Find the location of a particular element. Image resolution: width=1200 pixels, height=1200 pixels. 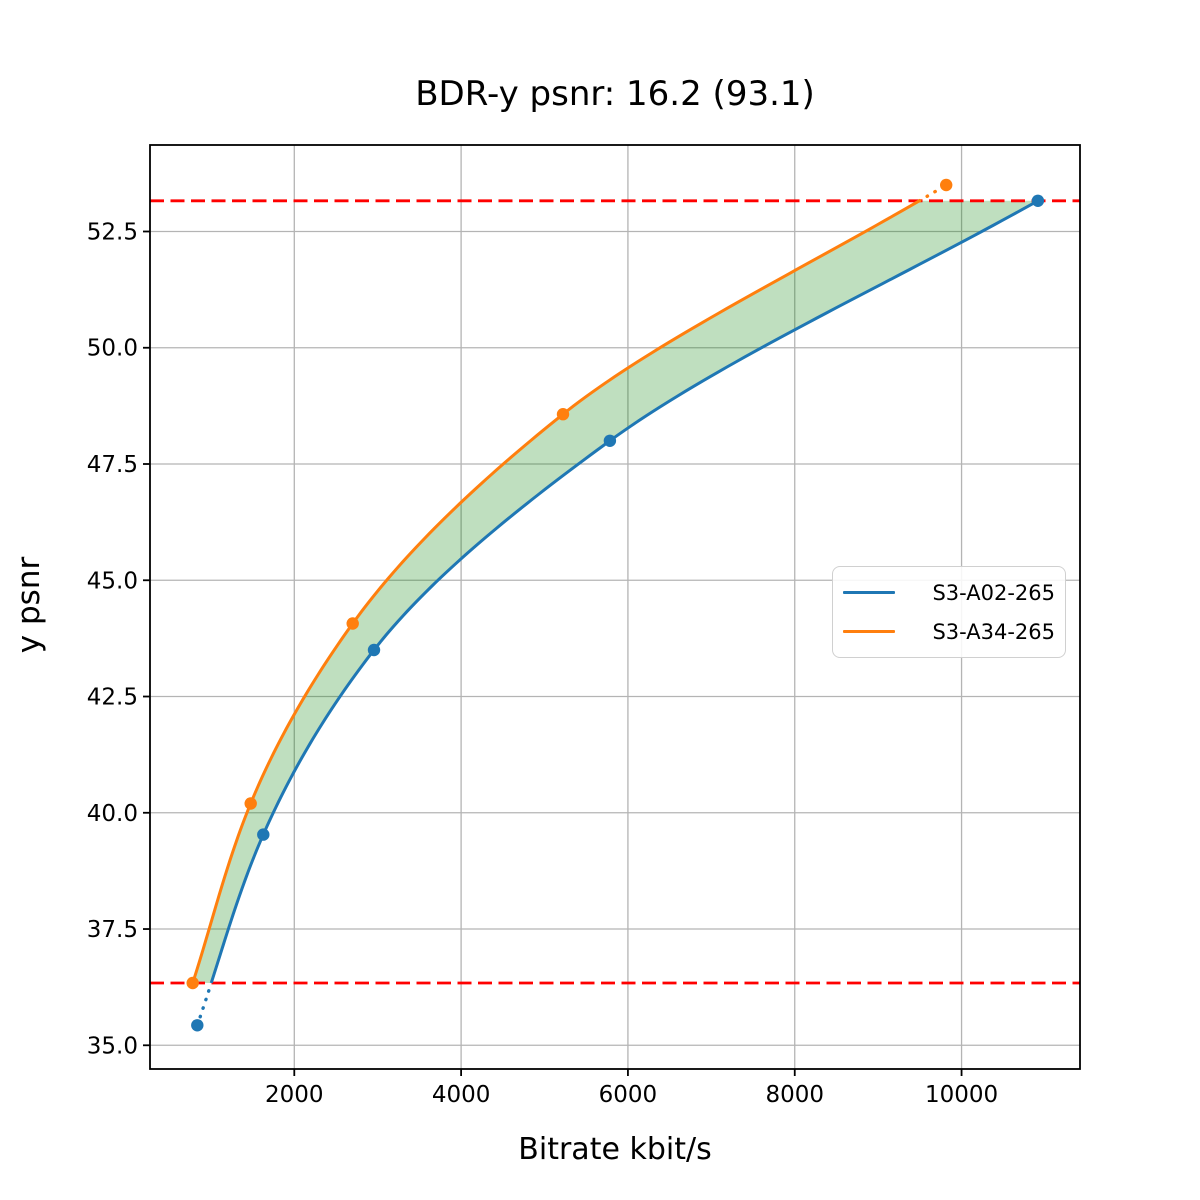

legend-item-s3-a34-265: S3-A34-265 is located at coordinates (949, 632).